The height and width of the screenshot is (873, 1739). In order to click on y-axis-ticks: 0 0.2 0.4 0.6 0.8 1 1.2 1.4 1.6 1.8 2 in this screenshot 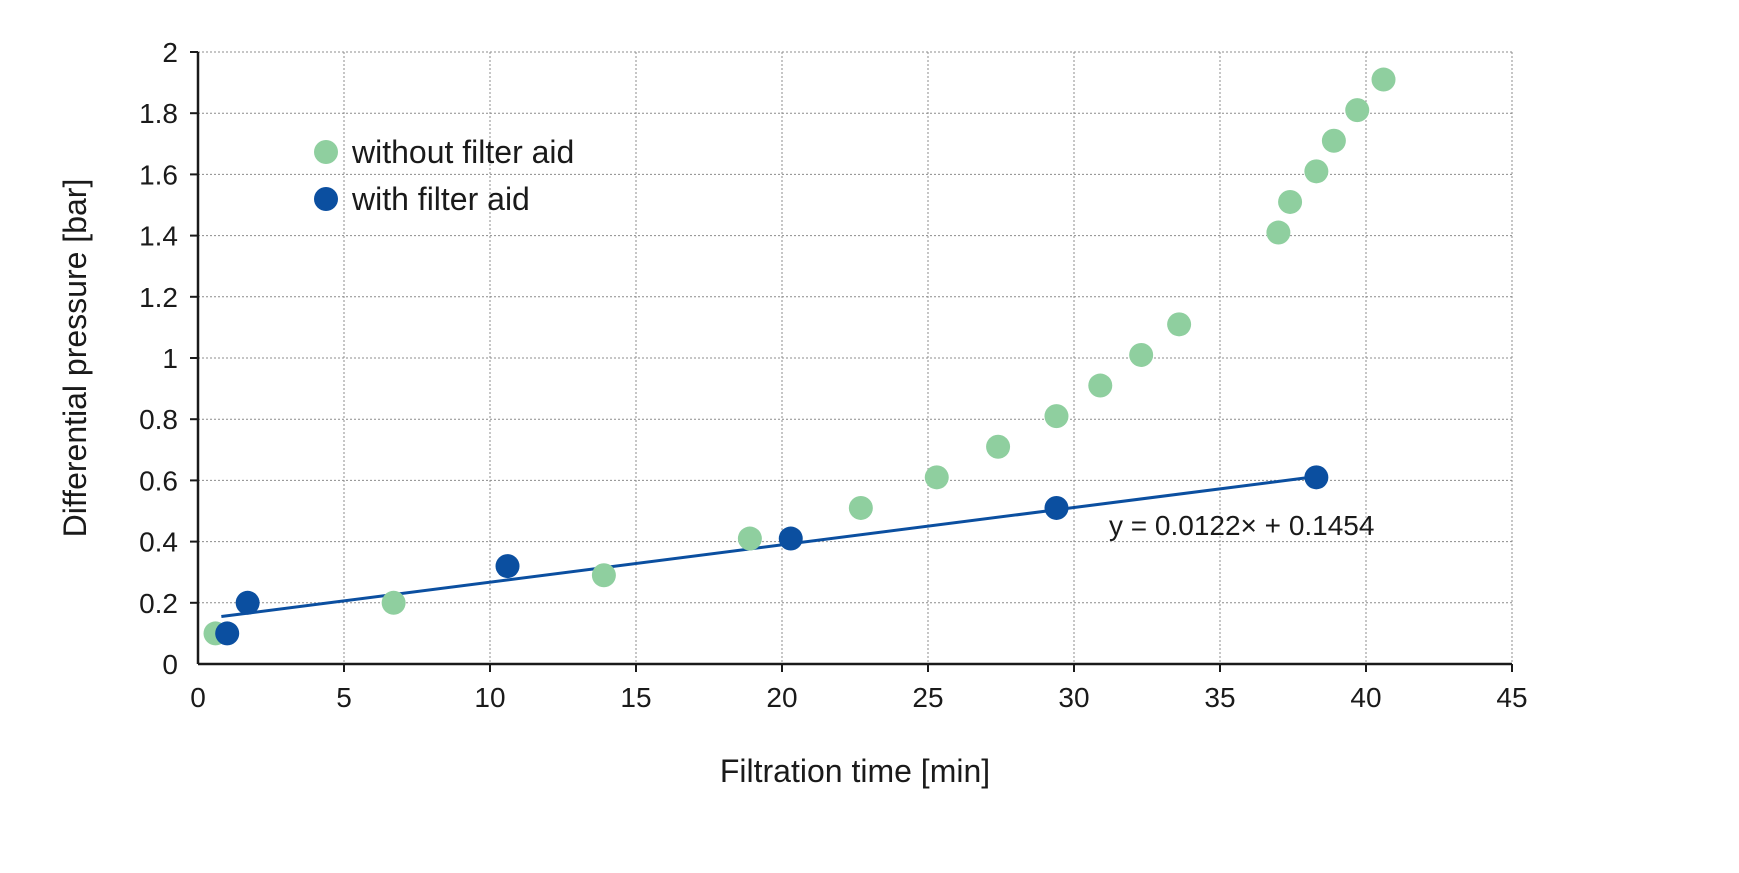, I will do `click(168, 358)`.